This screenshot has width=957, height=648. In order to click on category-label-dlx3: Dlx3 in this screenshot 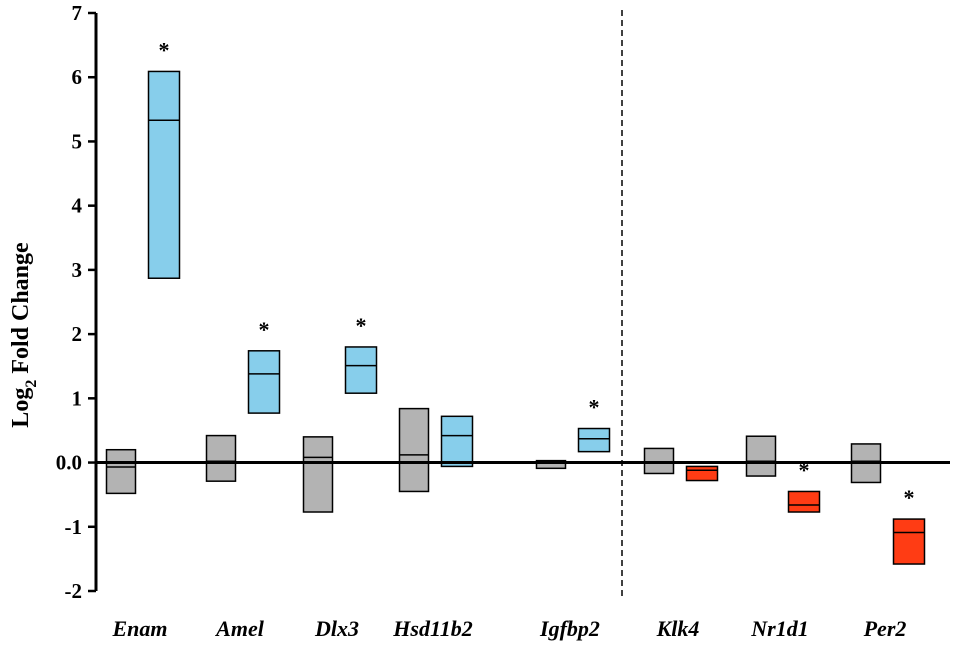, I will do `click(336, 628)`.